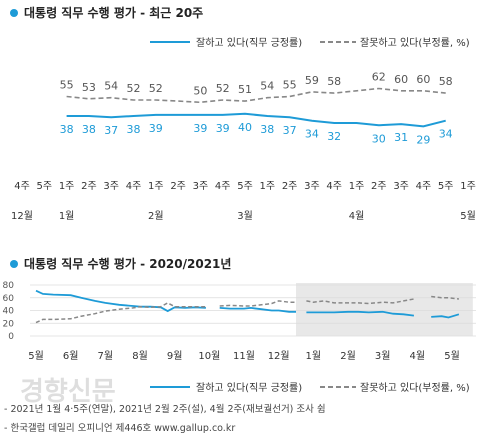 This screenshot has width=485, height=441. What do you see at coordinates (200, 90) in the screenshot?
I see `disapprove-data-label: 50` at bounding box center [200, 90].